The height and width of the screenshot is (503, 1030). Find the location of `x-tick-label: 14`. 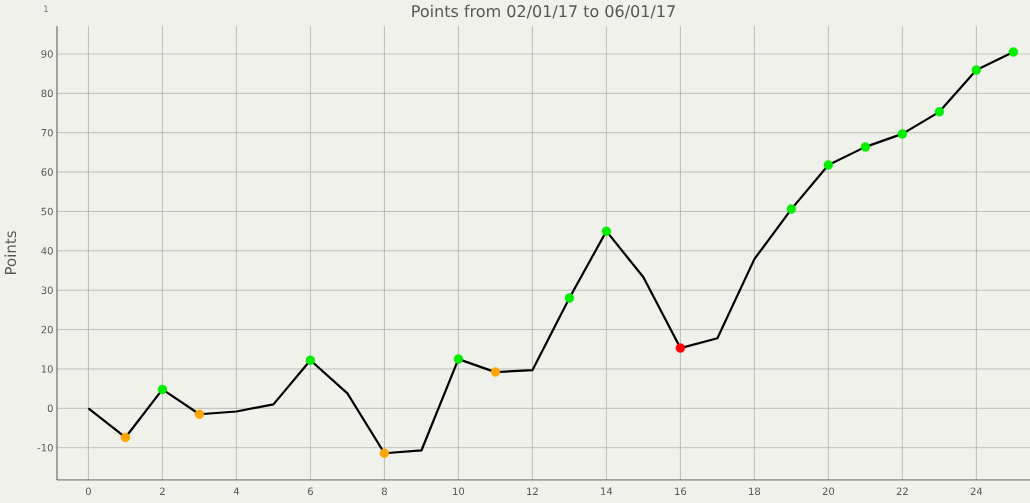

x-tick-label: 14 is located at coordinates (607, 491).